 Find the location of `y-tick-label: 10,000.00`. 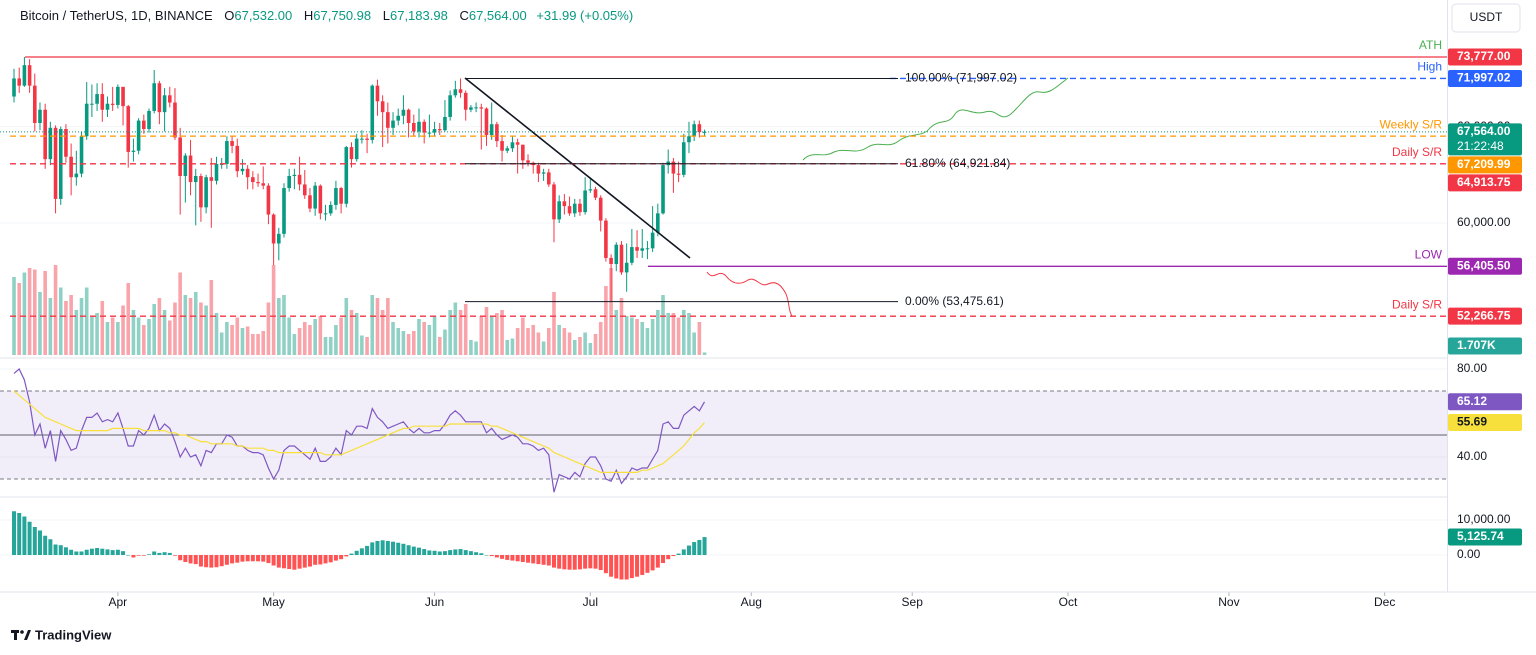

y-tick-label: 10,000.00 is located at coordinates (1484, 519).